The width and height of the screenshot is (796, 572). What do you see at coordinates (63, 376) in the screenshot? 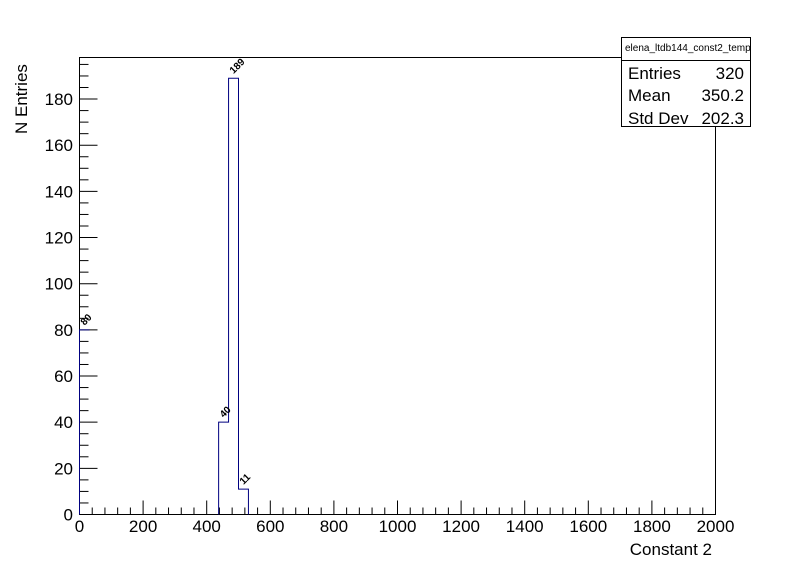
I see `y-tick-label: 60` at bounding box center [63, 376].